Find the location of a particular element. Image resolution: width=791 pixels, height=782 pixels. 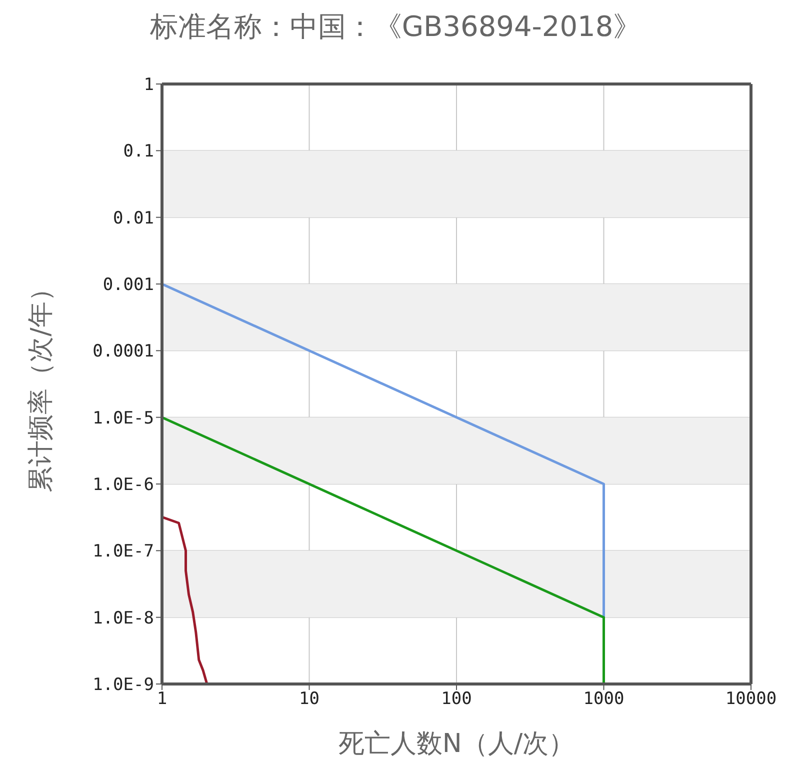

x-tick-label: 1000 is located at coordinates (603, 699).